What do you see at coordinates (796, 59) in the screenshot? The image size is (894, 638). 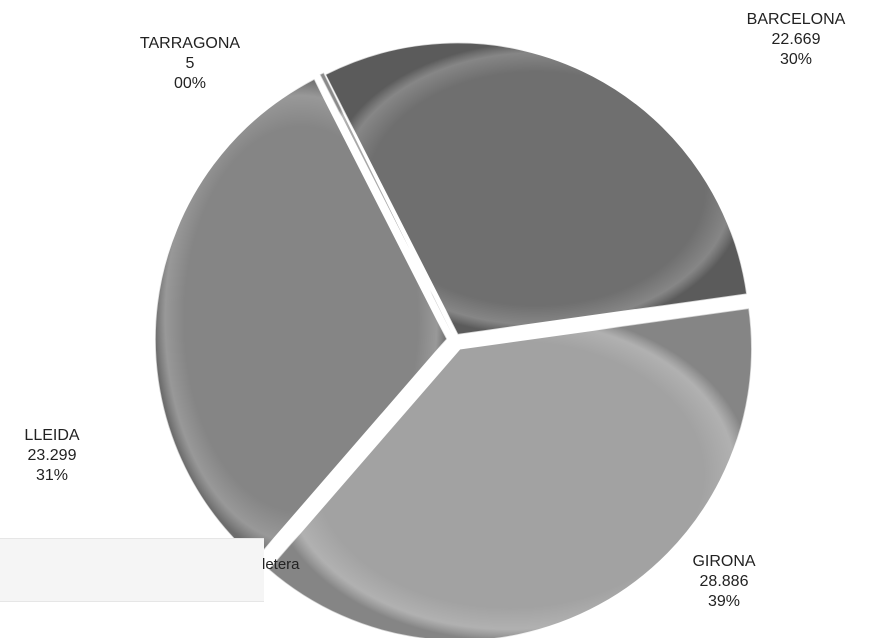 I see `slice-percent: 30%` at bounding box center [796, 59].